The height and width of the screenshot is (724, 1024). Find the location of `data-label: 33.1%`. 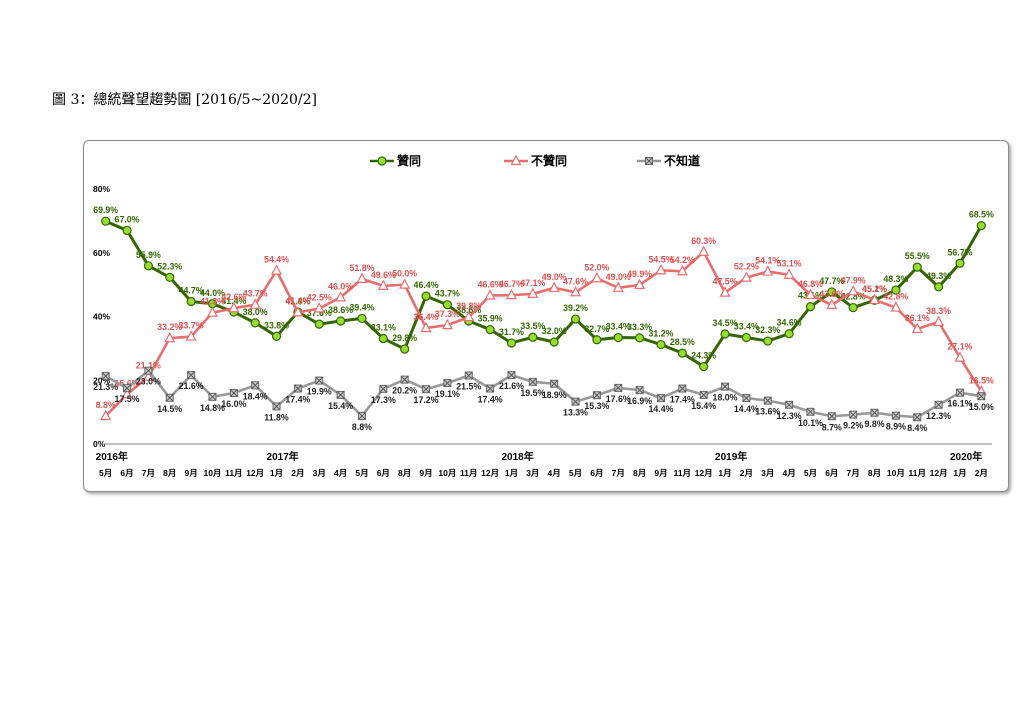

data-label: 33.1% is located at coordinates (383, 327).